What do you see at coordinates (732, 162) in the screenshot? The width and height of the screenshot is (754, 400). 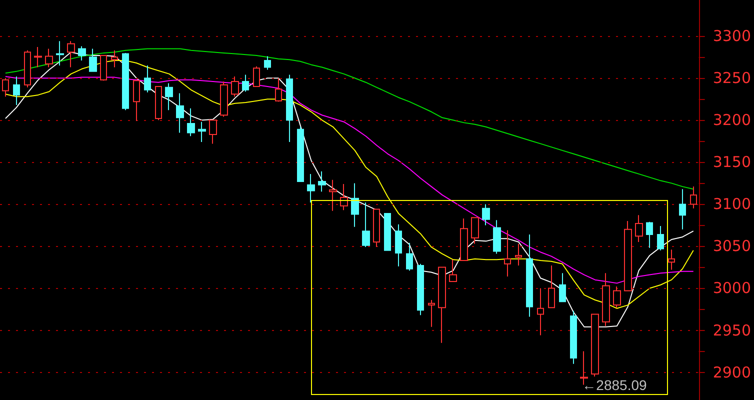 I see `y-tick-label: 3150` at bounding box center [732, 162].